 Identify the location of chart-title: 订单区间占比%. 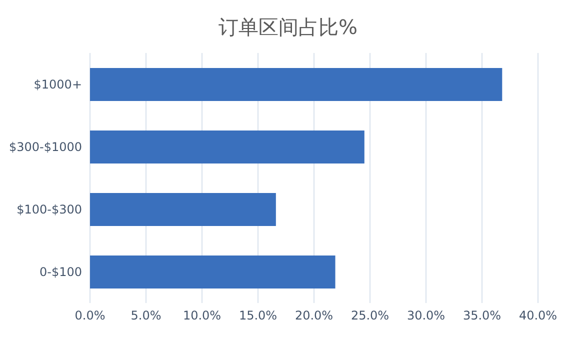
(287, 27).